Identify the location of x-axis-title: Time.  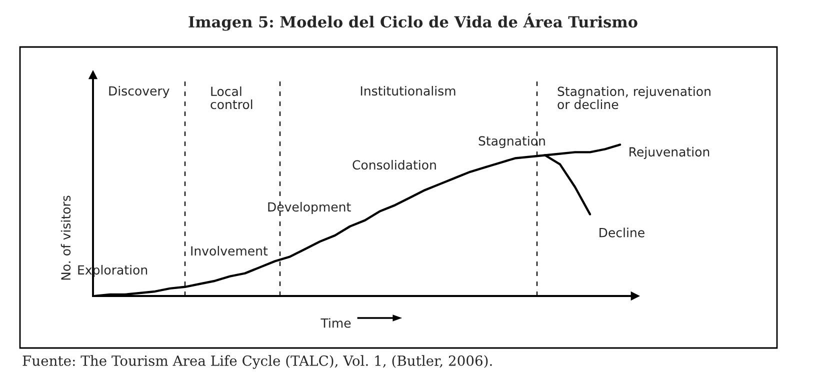
(335, 323).